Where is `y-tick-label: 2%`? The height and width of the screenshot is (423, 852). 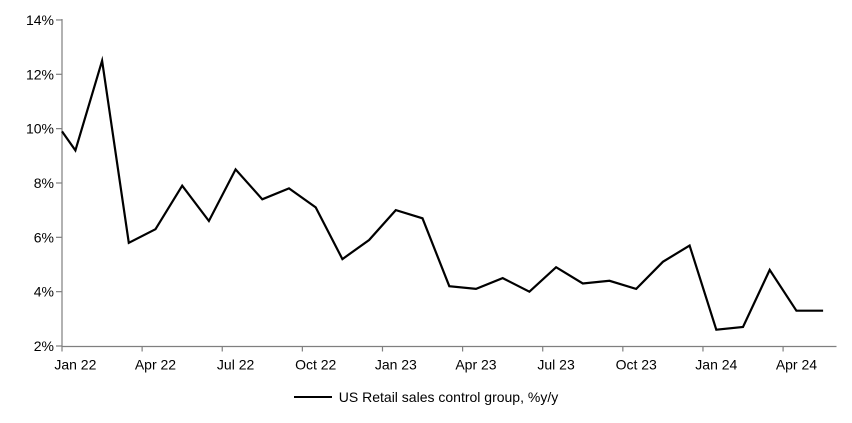 y-tick-label: 2% is located at coordinates (44, 346).